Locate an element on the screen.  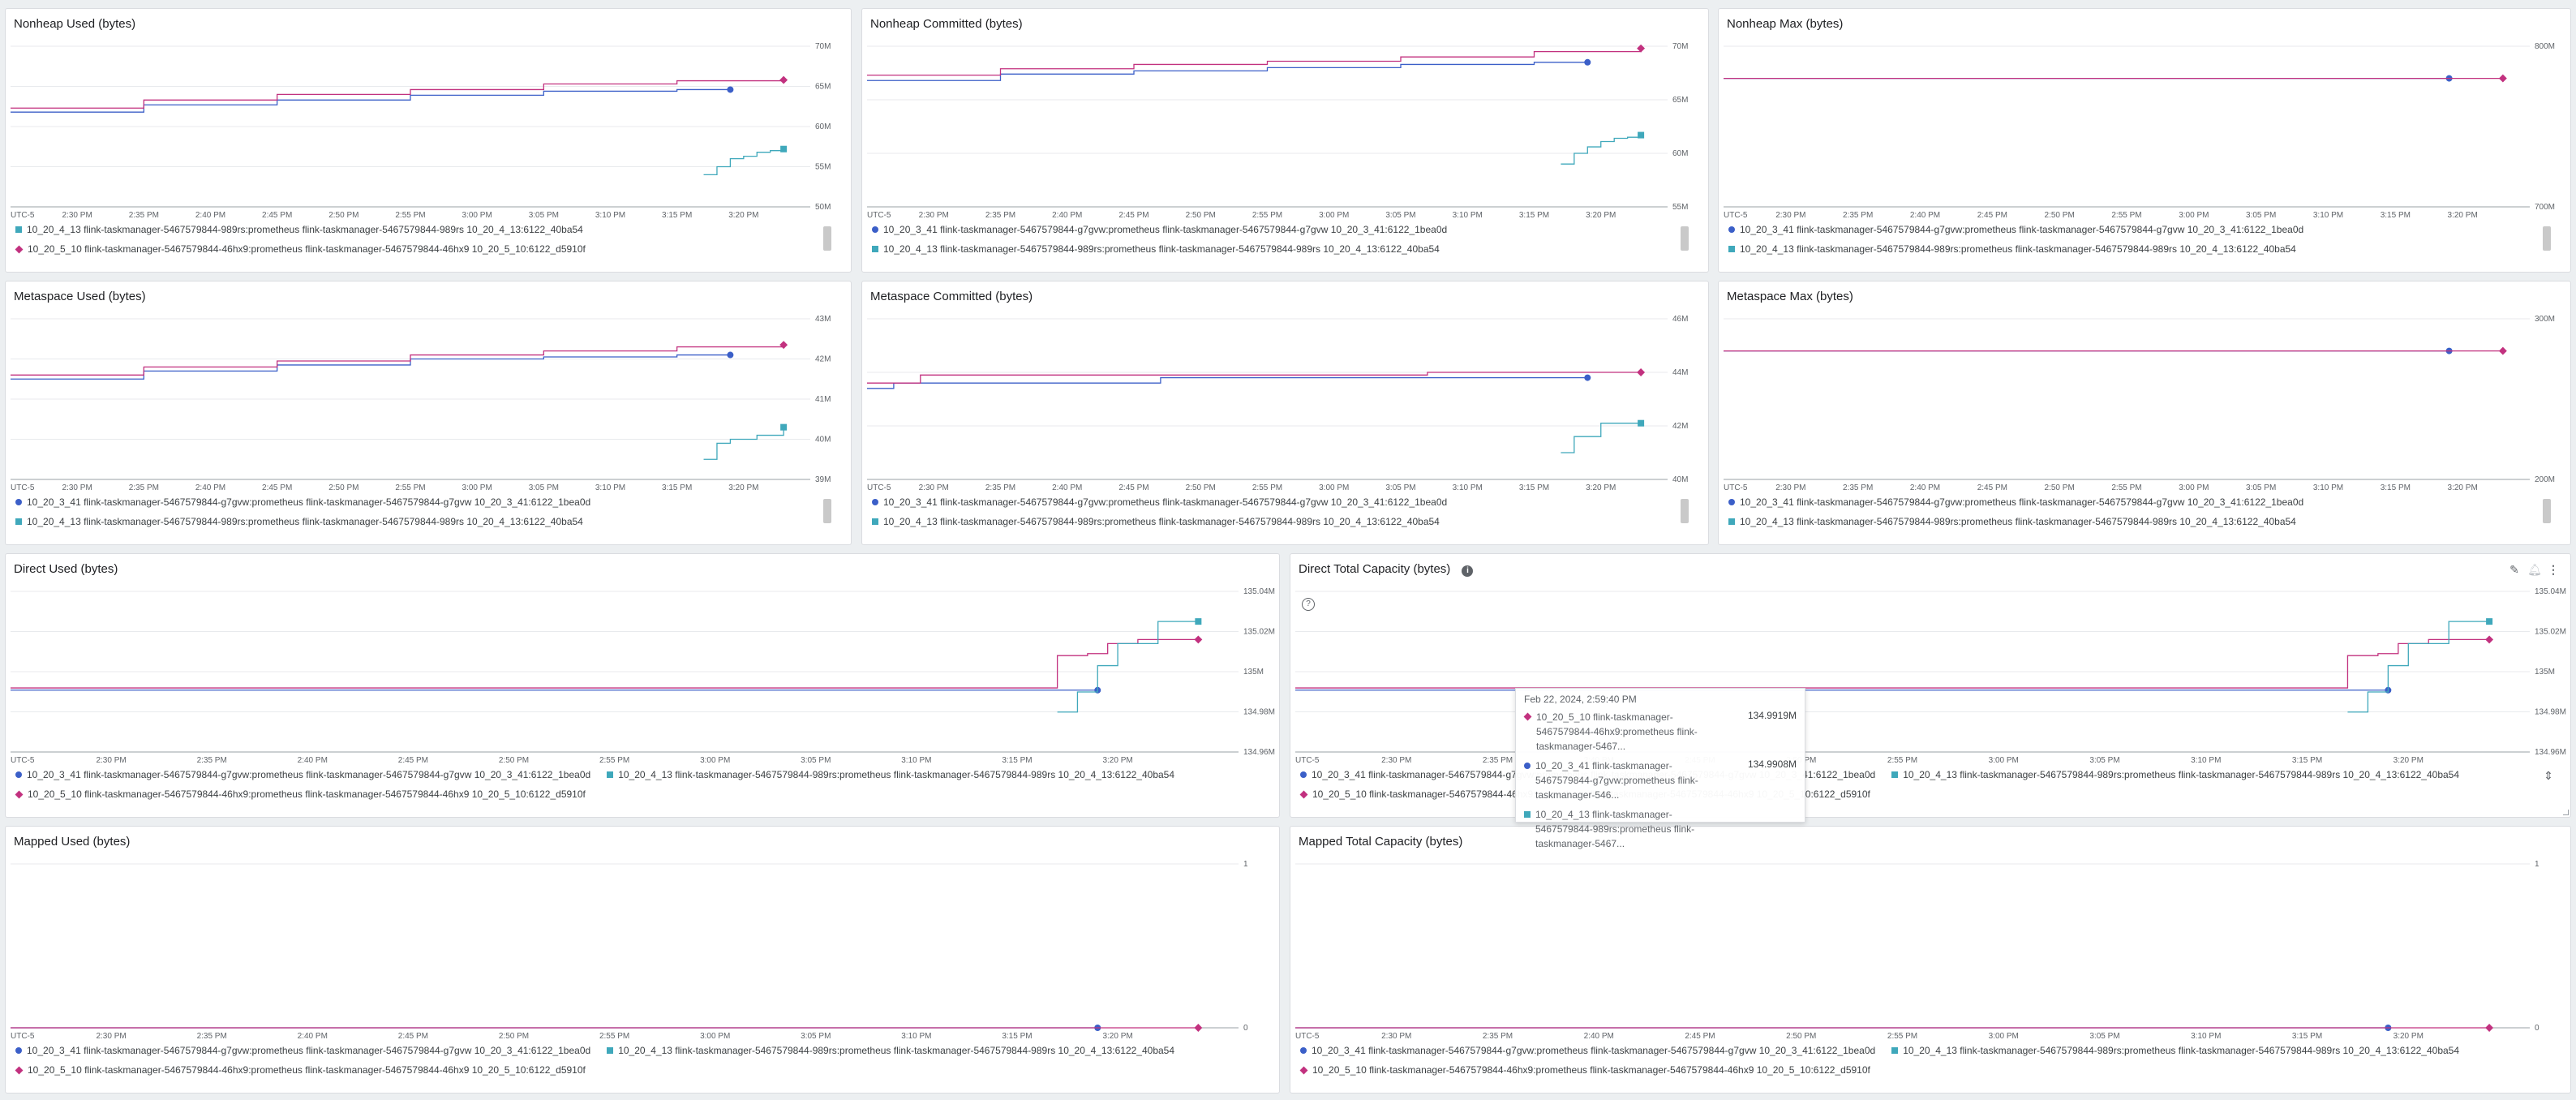
edit-icon: ✎ is located at coordinates (2514, 569).